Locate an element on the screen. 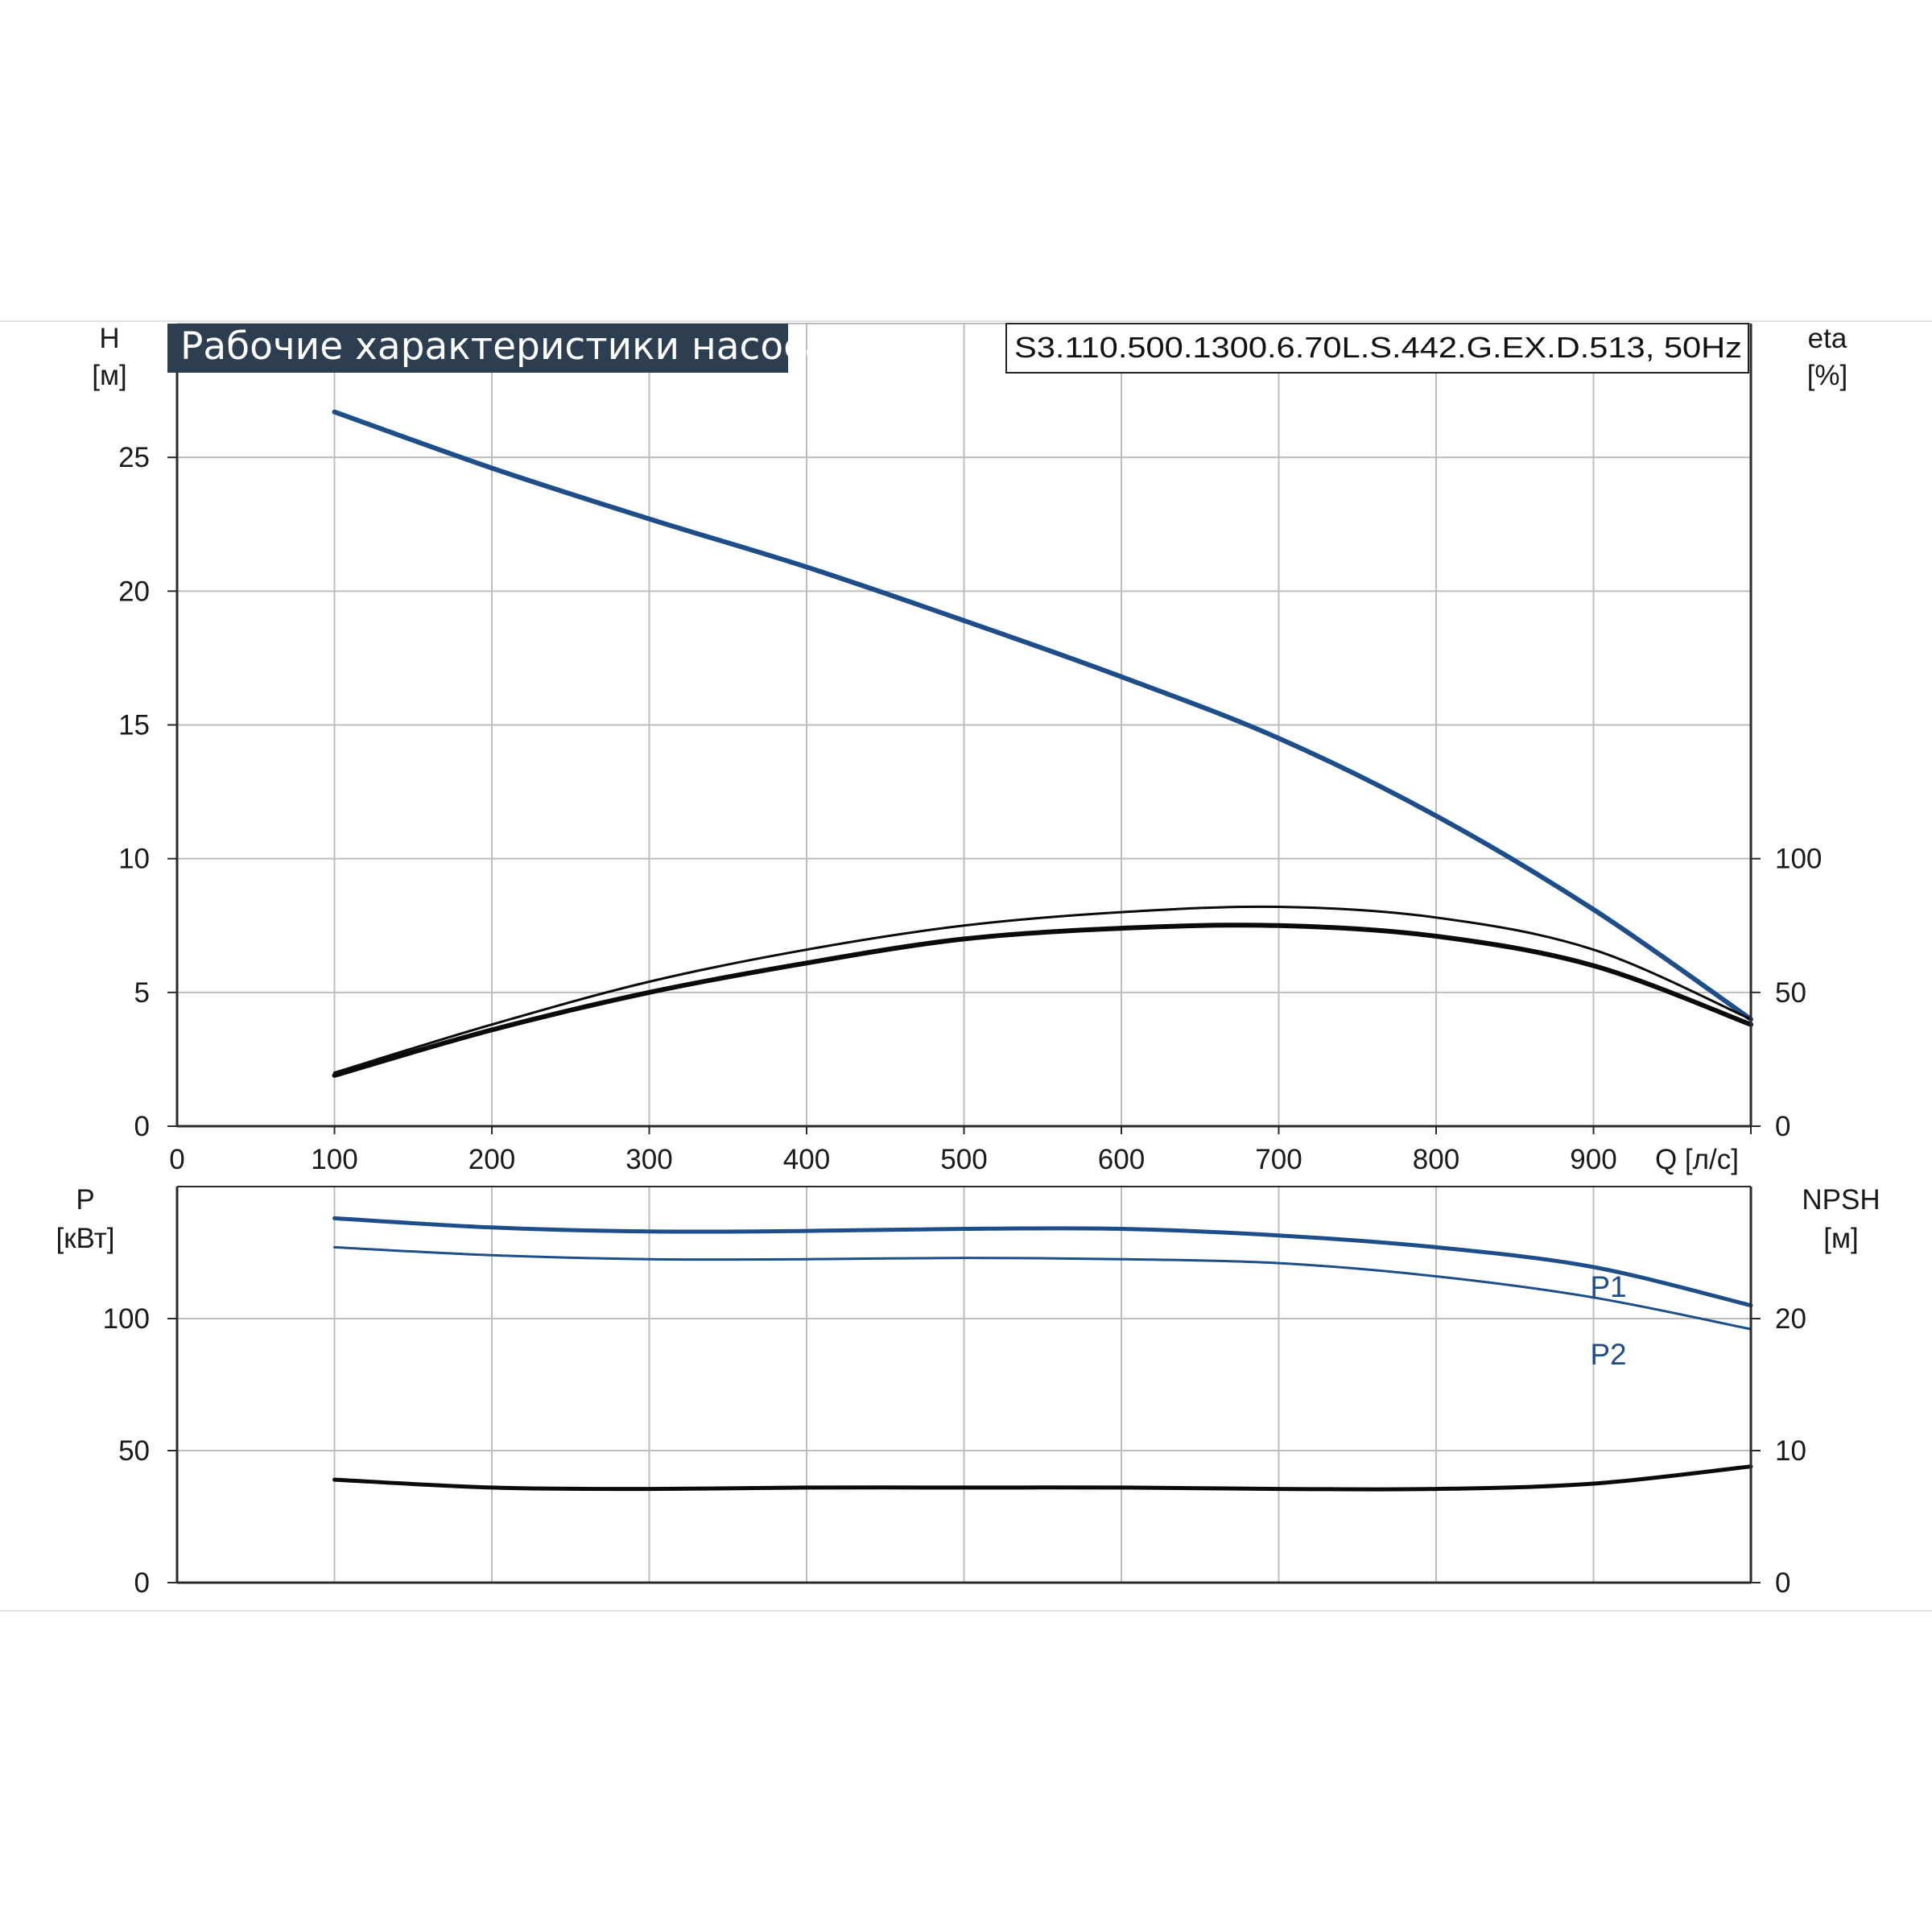 Image resolution: width=1932 pixels, height=1932 pixels. y-tick-label: 20 is located at coordinates (134, 591).